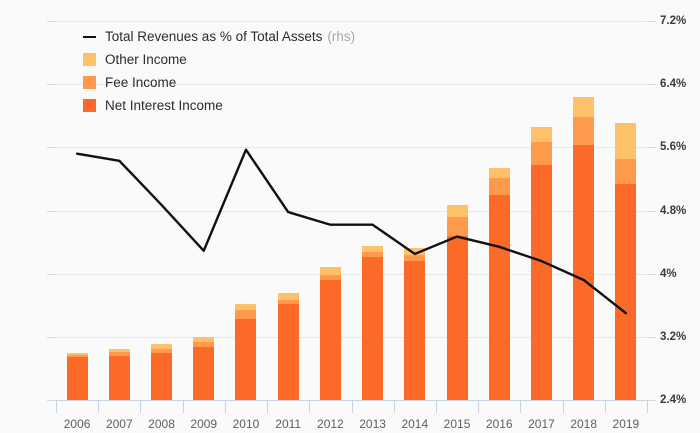 The image size is (700, 433). What do you see at coordinates (673, 21) in the screenshot?
I see `y-axis-right-label: 7.2%` at bounding box center [673, 21].